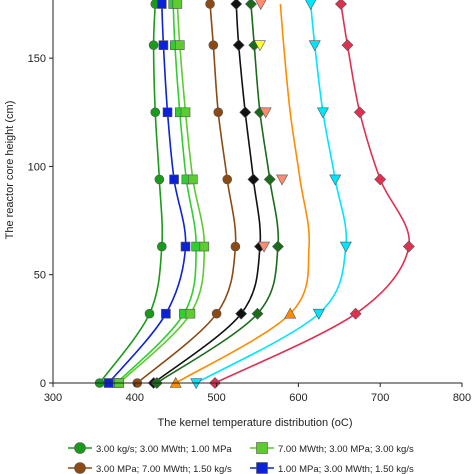  Describe the element at coordinates (43, 384) in the screenshot. I see `y-tick-label: 0` at that location.